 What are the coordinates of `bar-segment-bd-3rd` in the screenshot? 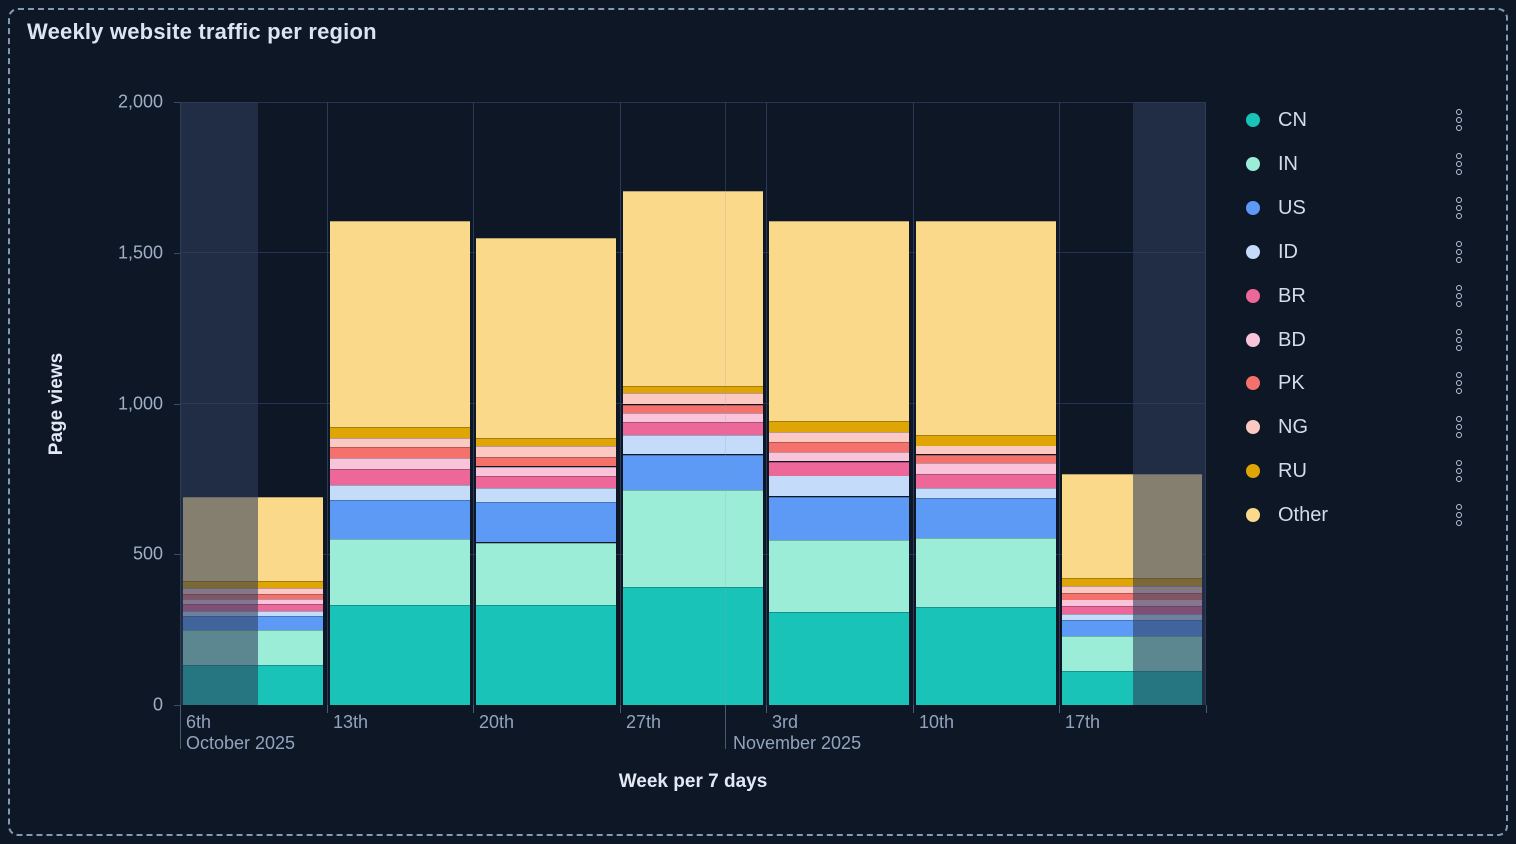 It's located at (839, 456).